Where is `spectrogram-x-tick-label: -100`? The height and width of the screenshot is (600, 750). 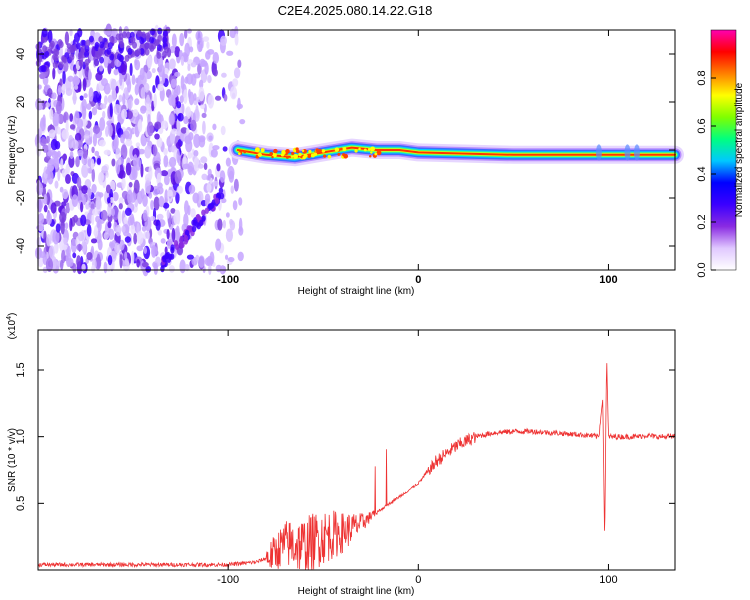 spectrogram-x-tick-label: -100 is located at coordinates (228, 280).